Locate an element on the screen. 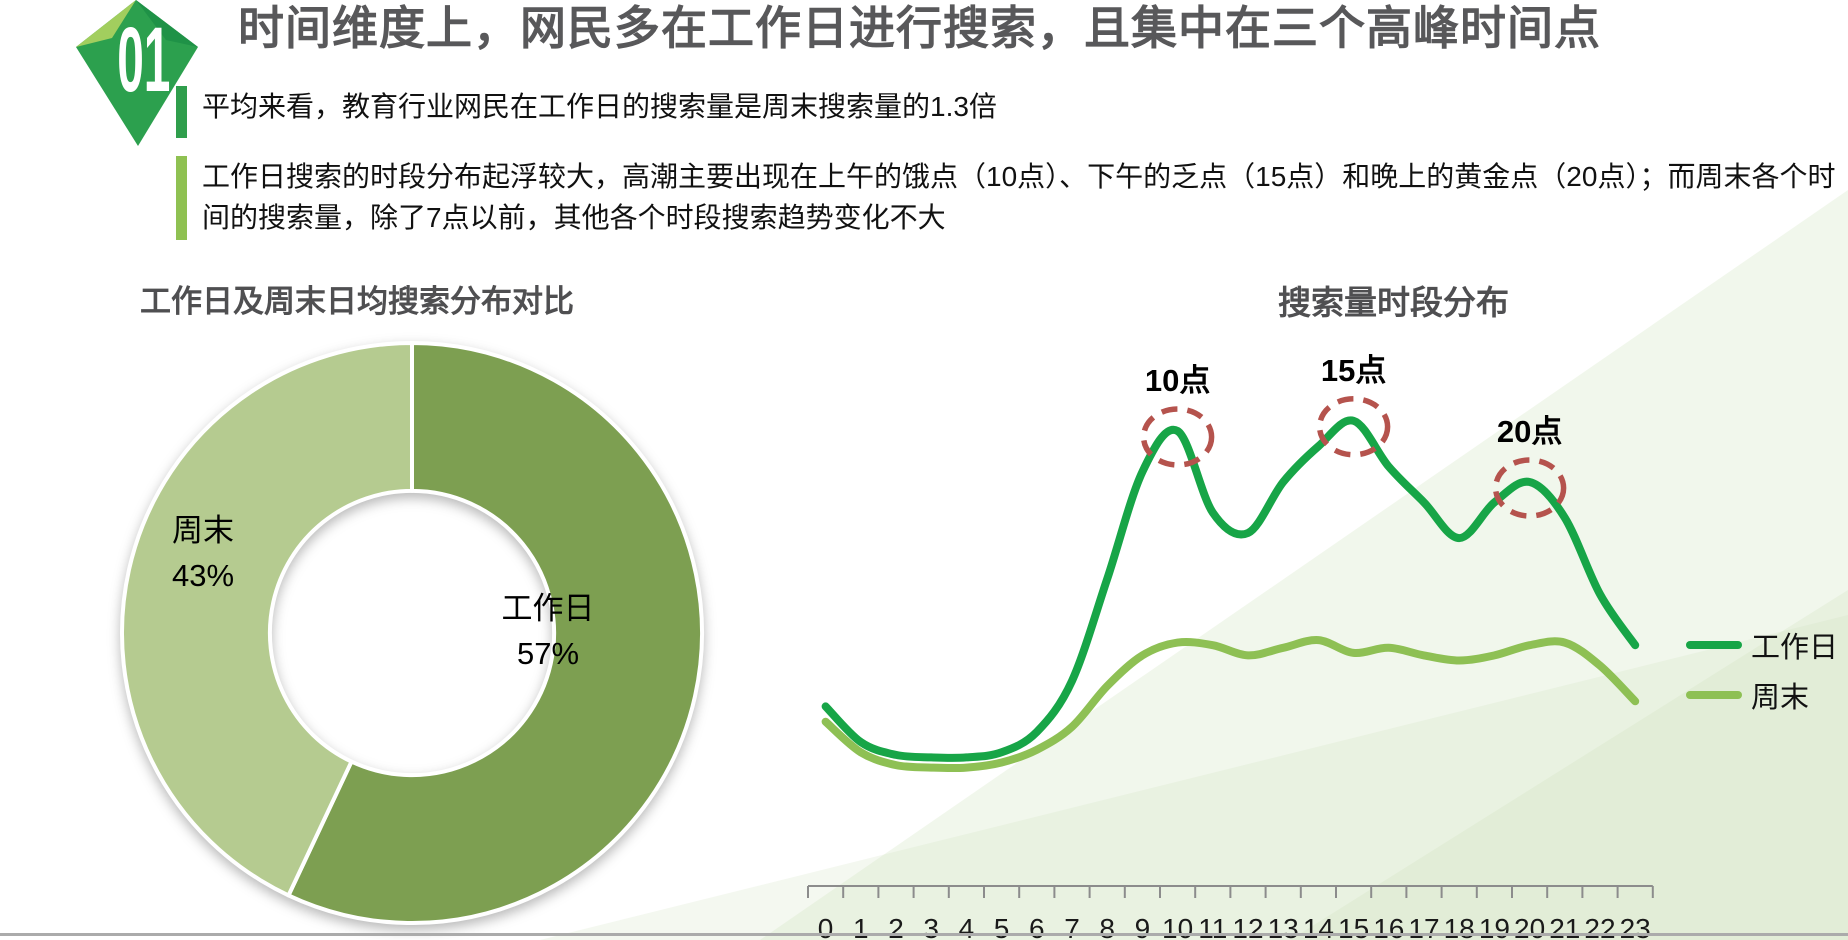 The image size is (1848, 940). legend-item-workday: 工作日 is located at coordinates (1762, 645).